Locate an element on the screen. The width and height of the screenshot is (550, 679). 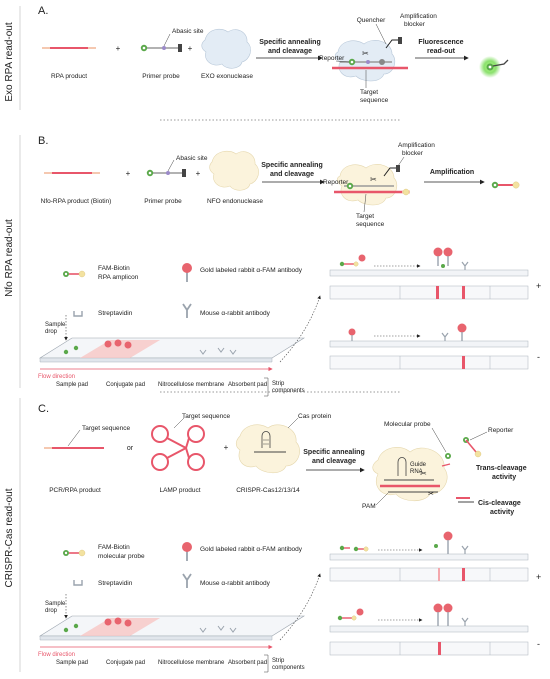
blocker-label-b2: blocker is located at coordinates (413, 153).